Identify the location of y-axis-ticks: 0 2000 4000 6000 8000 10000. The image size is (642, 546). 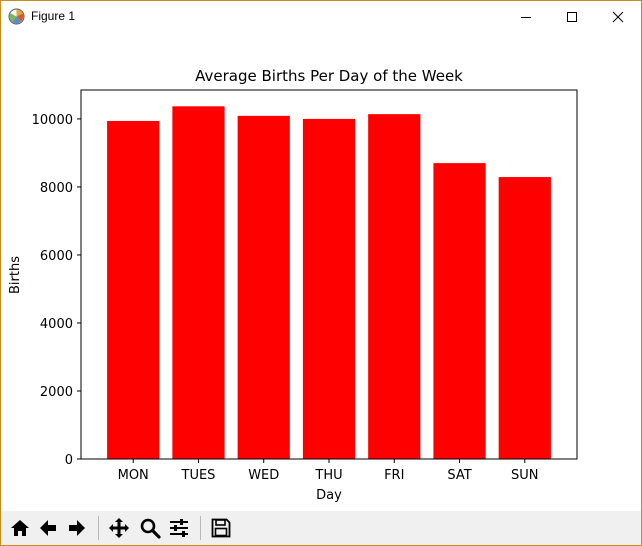
(56, 290).